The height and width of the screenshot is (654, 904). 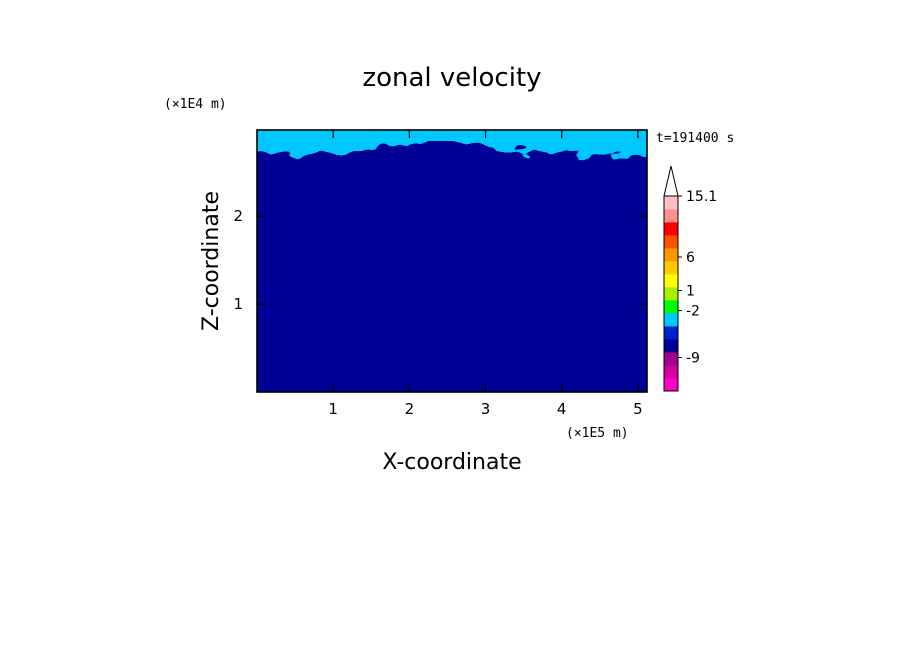 What do you see at coordinates (638, 409) in the screenshot?
I see `x-tick-label: 5` at bounding box center [638, 409].